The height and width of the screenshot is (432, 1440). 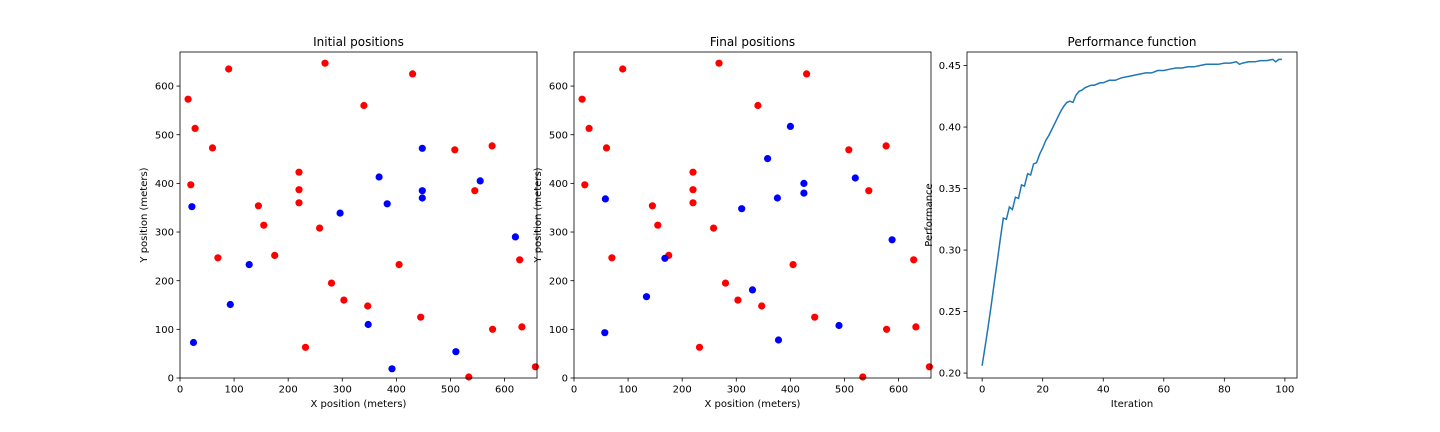 I want to click on chart-title: Final positions, so click(x=752, y=42).